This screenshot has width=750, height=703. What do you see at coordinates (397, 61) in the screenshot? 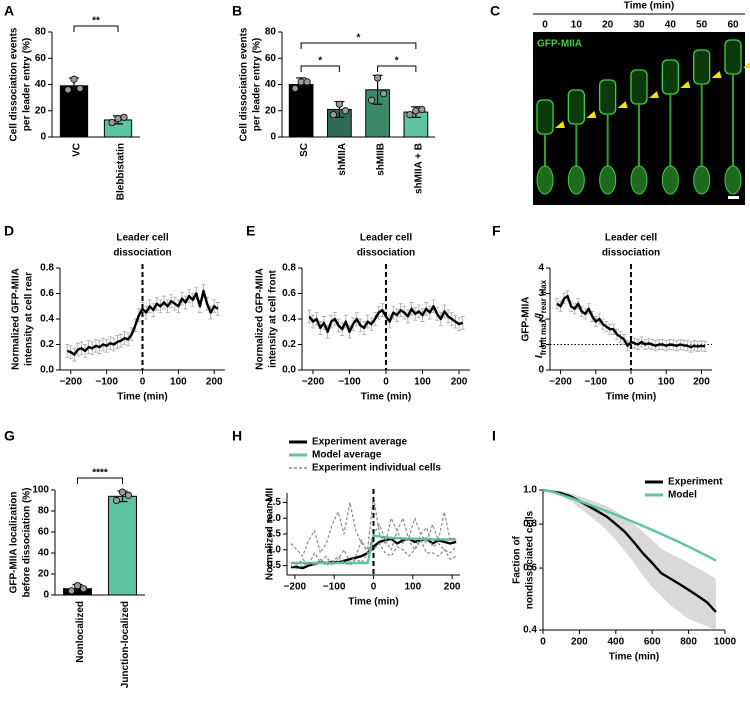
I see `significance-label: *` at bounding box center [397, 61].